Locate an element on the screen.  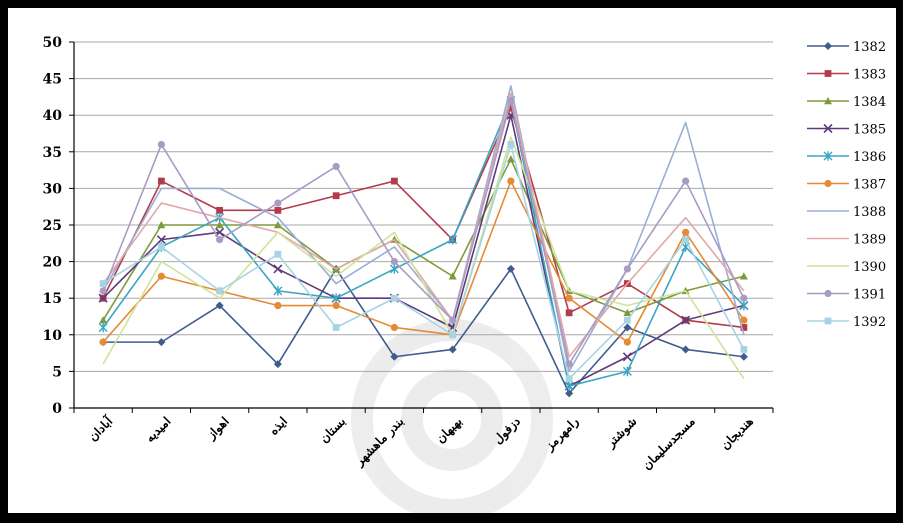
y-tick-label: 35 is located at coordinates (52, 153).